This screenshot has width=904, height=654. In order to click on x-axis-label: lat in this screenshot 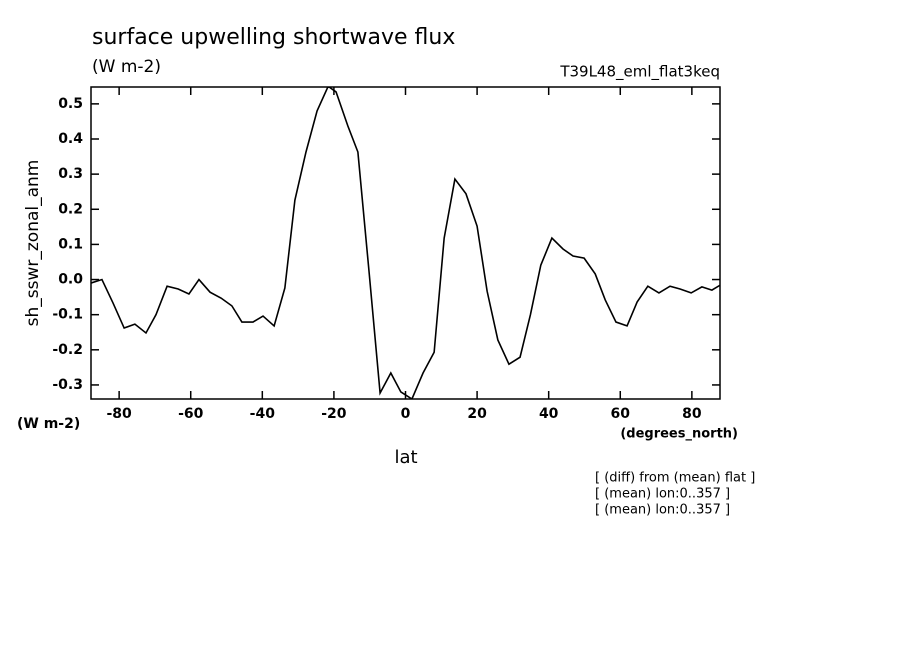, I will do `click(405, 457)`.